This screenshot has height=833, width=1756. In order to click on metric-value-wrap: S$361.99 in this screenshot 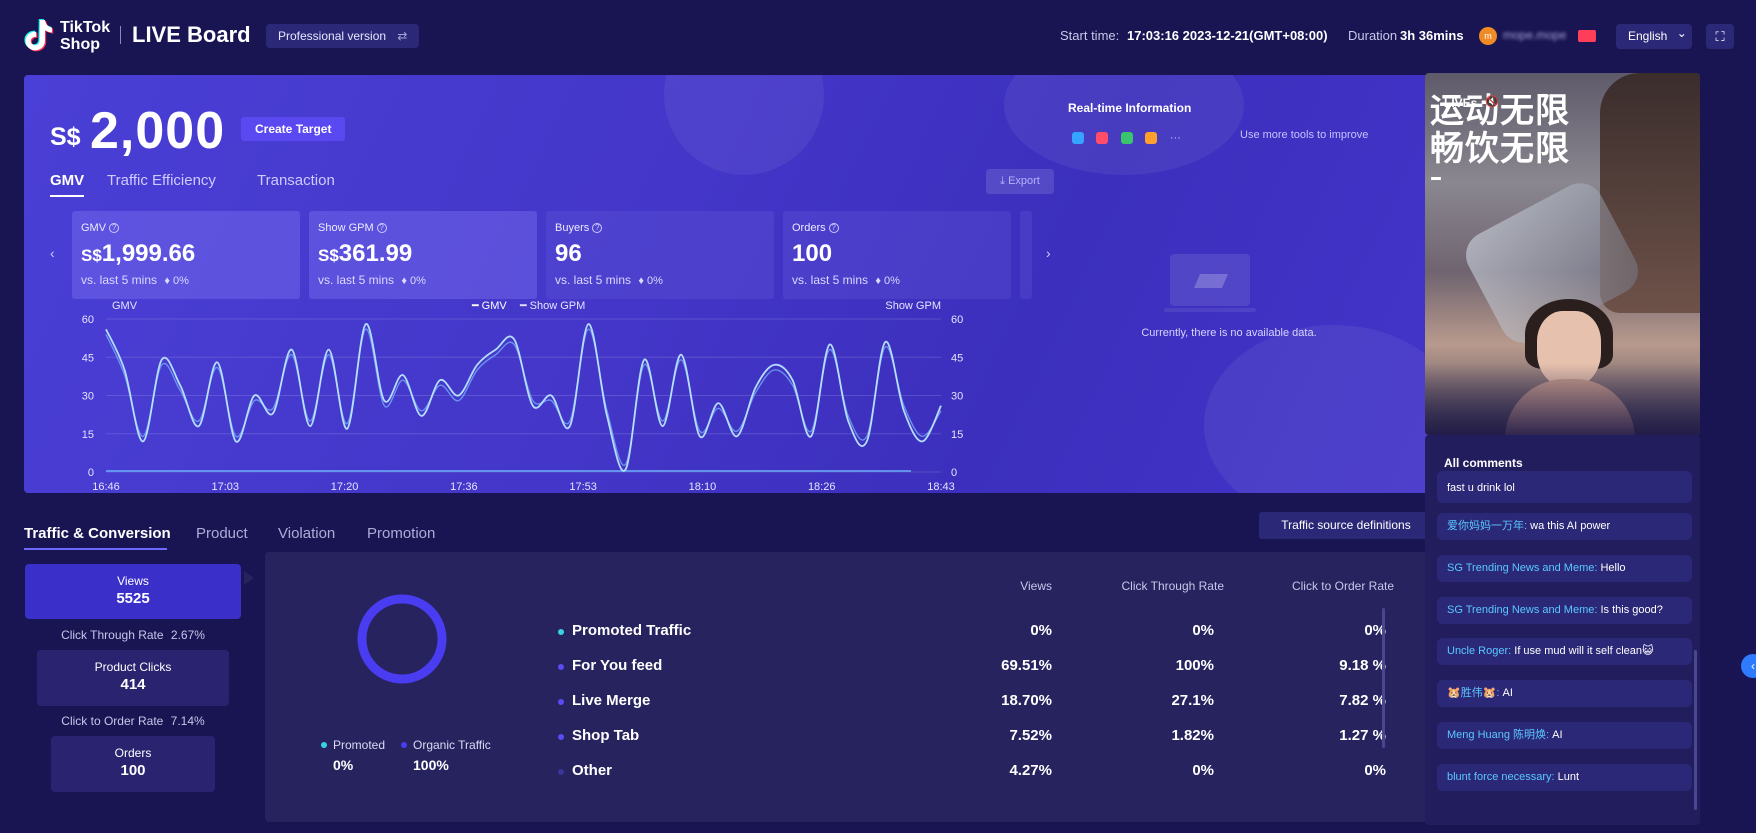, I will do `click(365, 254)`.